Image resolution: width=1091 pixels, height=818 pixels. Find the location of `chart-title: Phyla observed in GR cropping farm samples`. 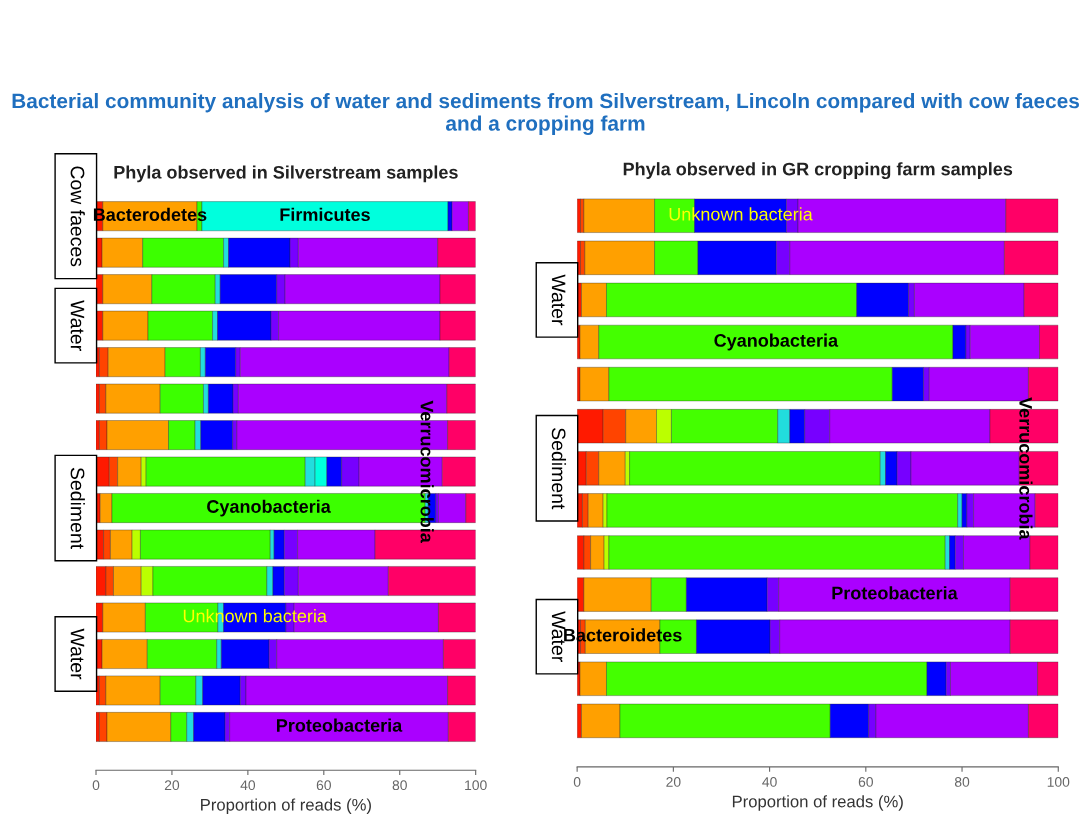

chart-title: Phyla observed in GR cropping farm samples is located at coordinates (818, 171).